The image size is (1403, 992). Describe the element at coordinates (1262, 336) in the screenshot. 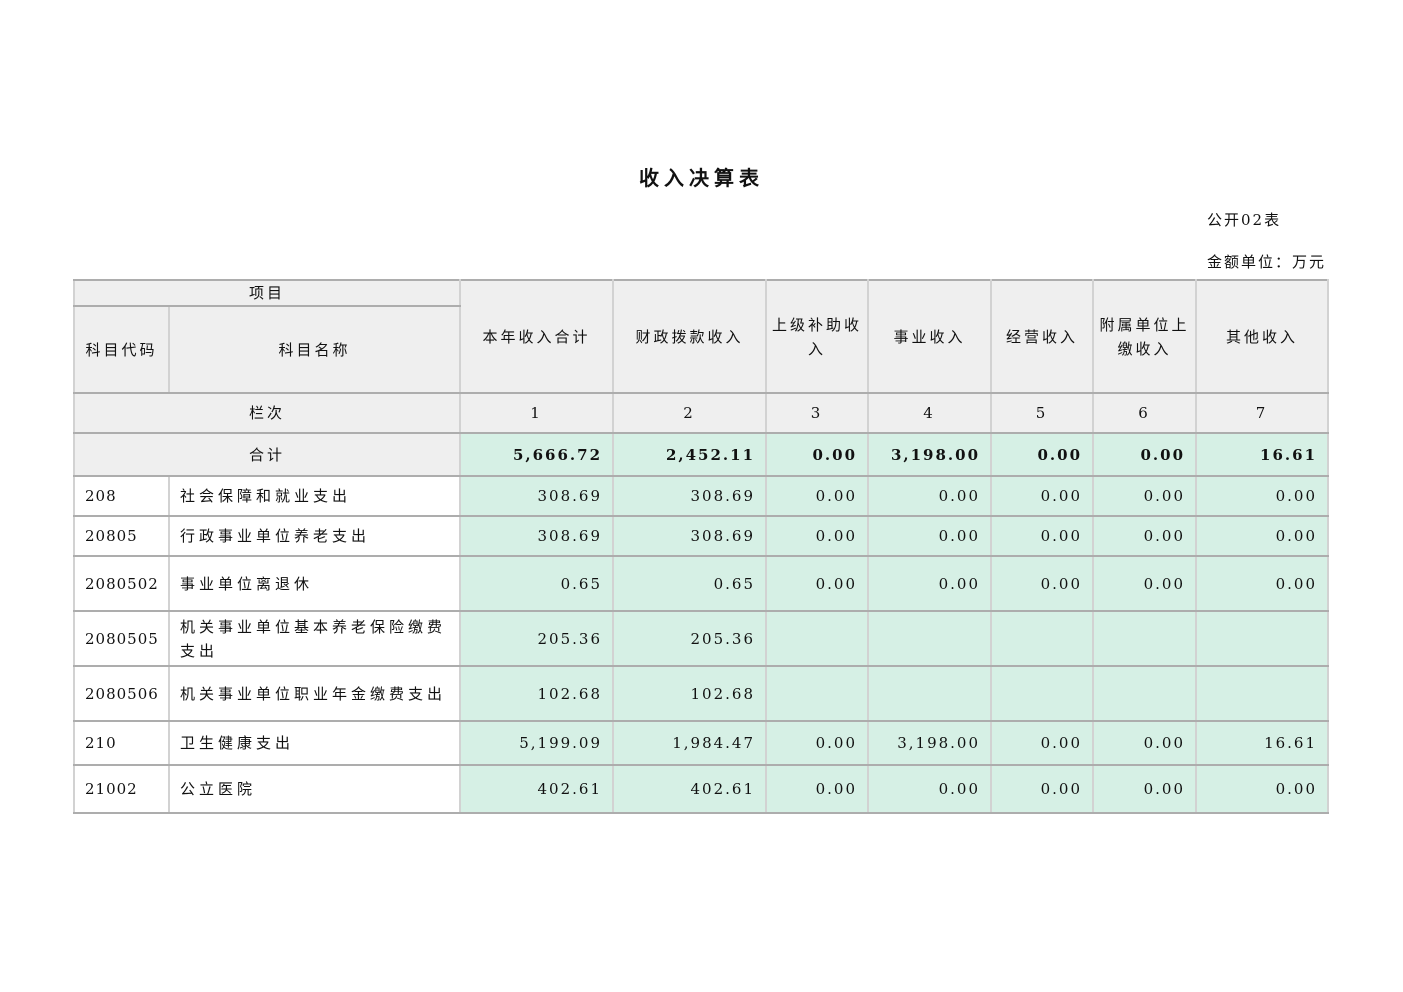

I see `column-header-7: 其他收入` at that location.